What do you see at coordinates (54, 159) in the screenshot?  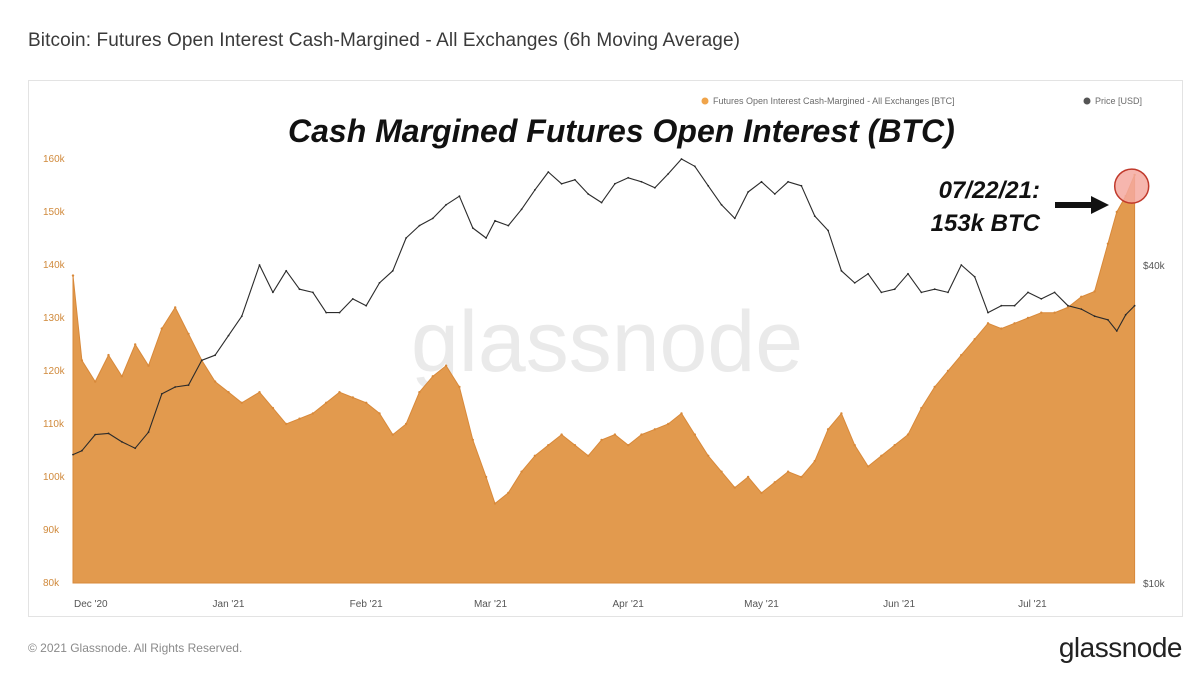 I see `y-left-tick-label: 160k` at bounding box center [54, 159].